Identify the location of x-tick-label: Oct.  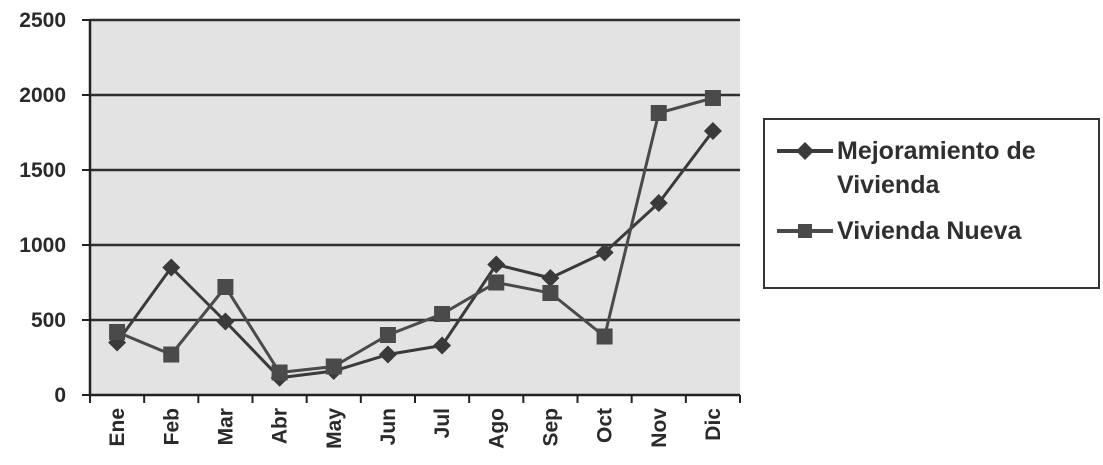
(605, 425).